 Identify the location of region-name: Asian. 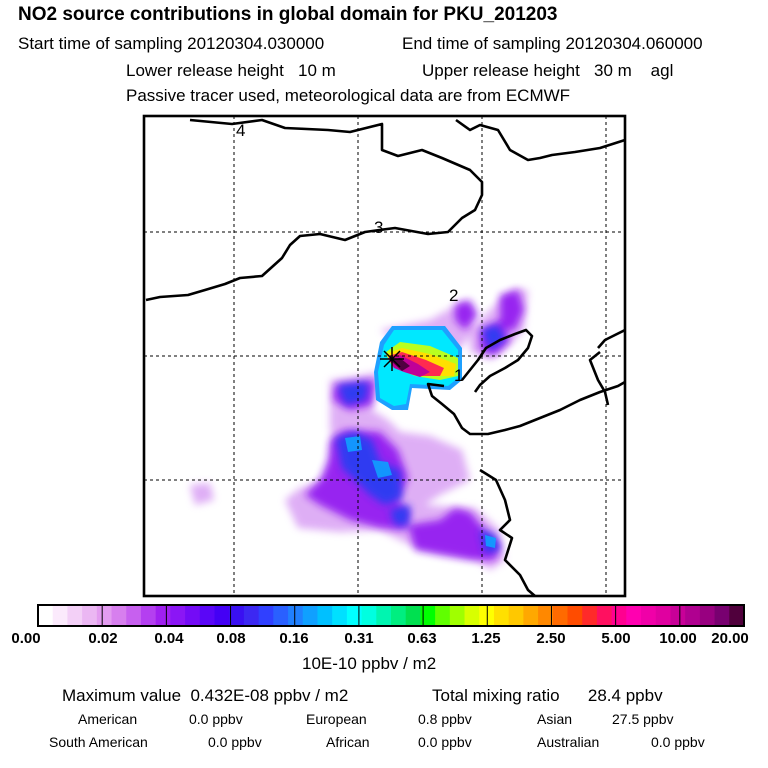
(555, 719).